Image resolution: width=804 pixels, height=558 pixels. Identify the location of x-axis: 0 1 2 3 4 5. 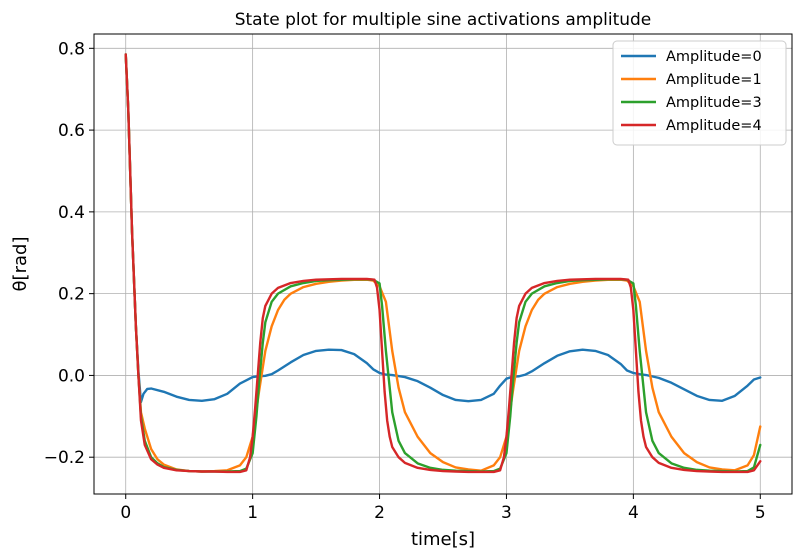
(443, 508).